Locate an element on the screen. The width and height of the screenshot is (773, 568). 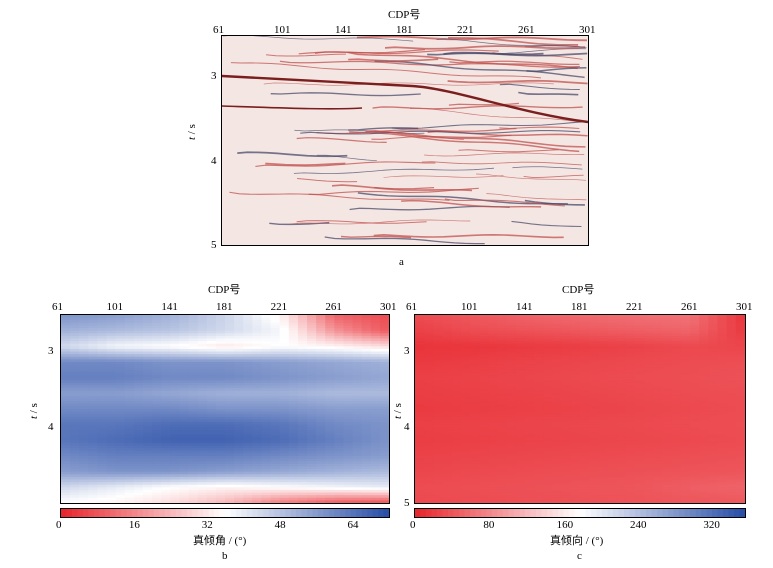
panel-b-colorbar-tick-0: 0 is located at coordinates (59, 525).